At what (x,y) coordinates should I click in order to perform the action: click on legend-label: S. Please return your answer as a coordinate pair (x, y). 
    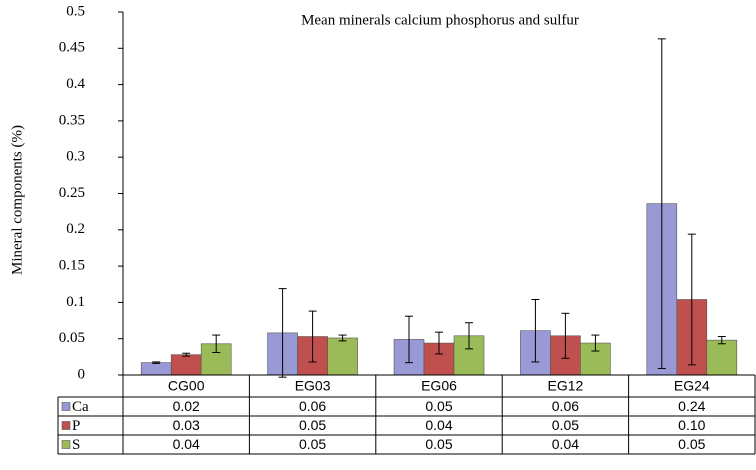
    Looking at the image, I should click on (76, 445).